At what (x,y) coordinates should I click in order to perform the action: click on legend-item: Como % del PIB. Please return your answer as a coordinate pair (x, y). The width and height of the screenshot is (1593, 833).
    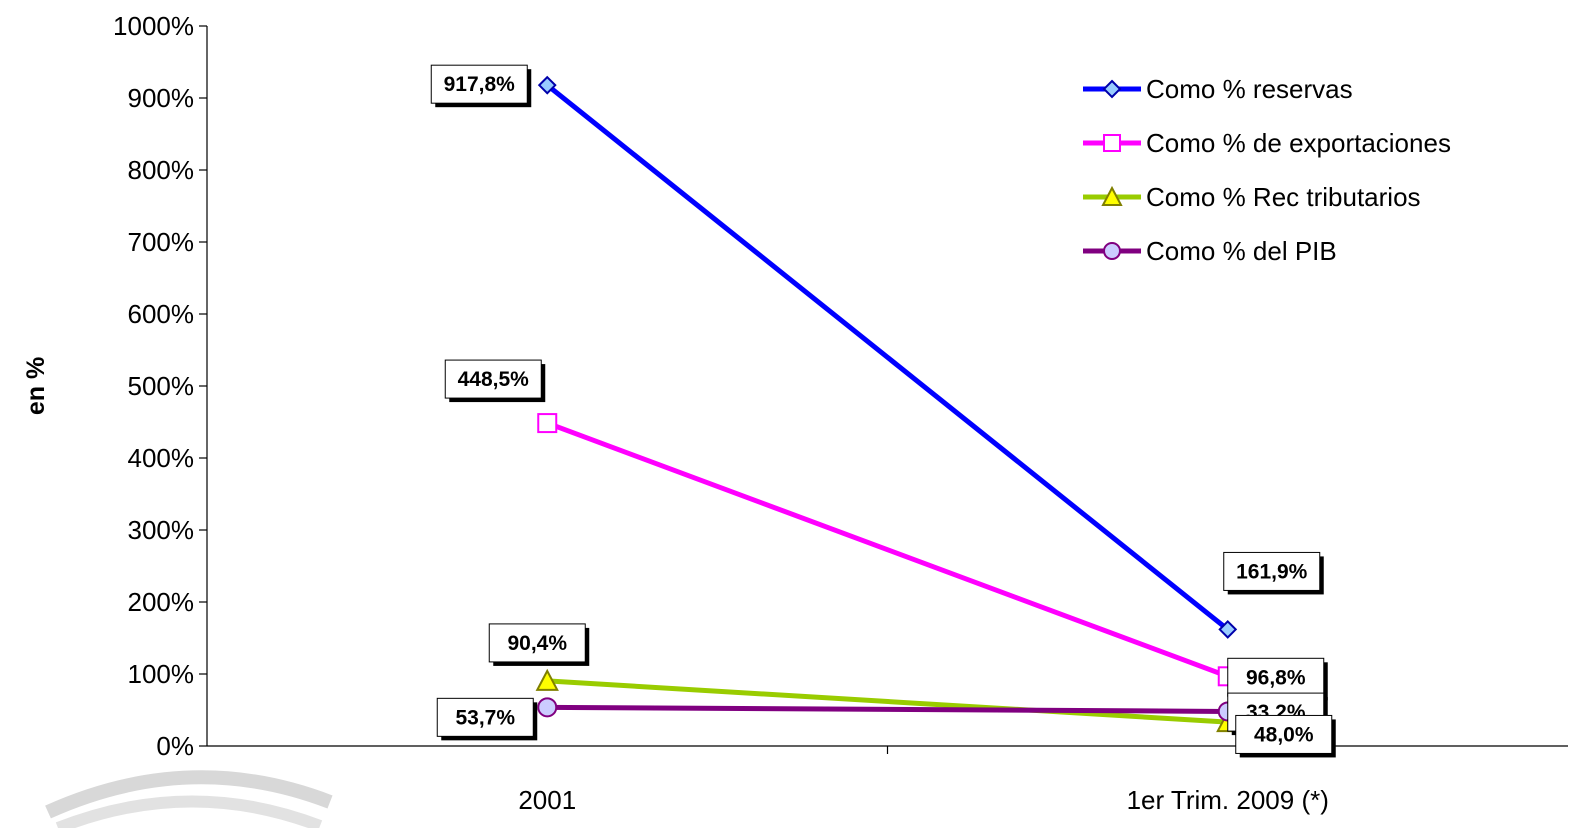
    Looking at the image, I should click on (1210, 251).